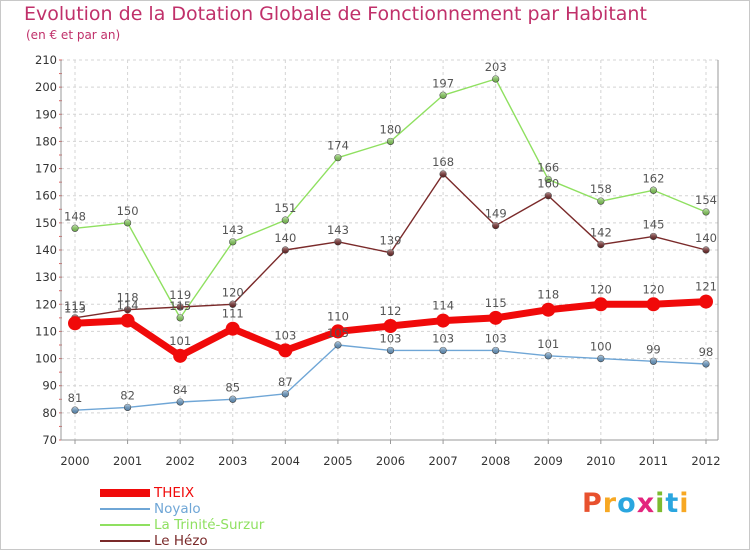 This screenshot has height=550, width=750. Describe the element at coordinates (338, 230) in the screenshot. I see `data-label-le-hezo: 143` at that location.